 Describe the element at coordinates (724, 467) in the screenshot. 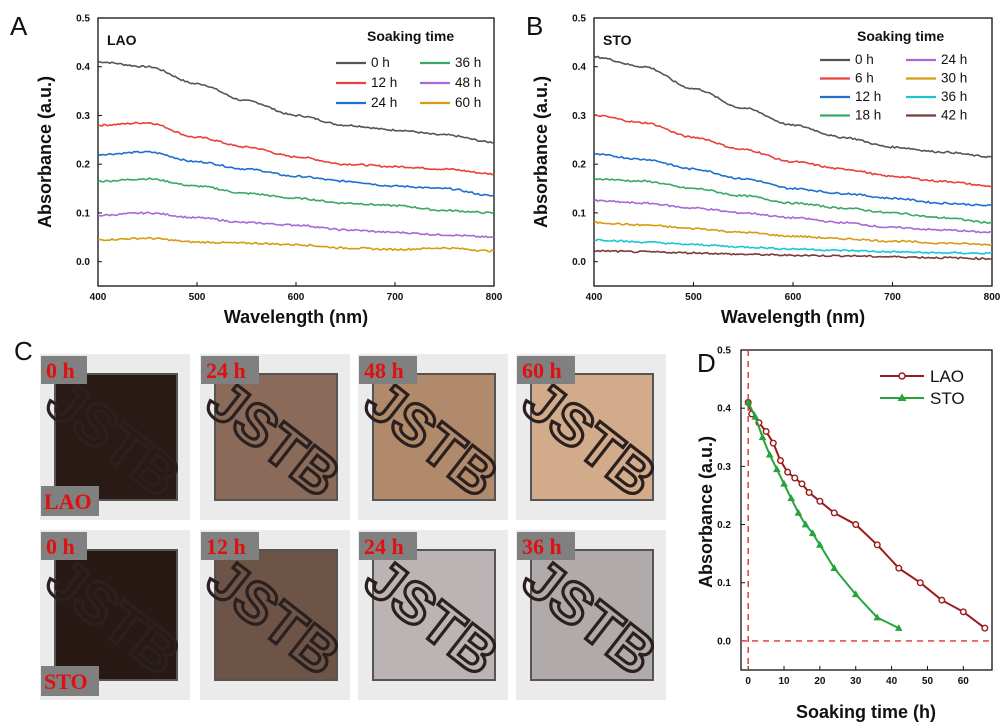

I see `y-tick-label: 0.3` at that location.